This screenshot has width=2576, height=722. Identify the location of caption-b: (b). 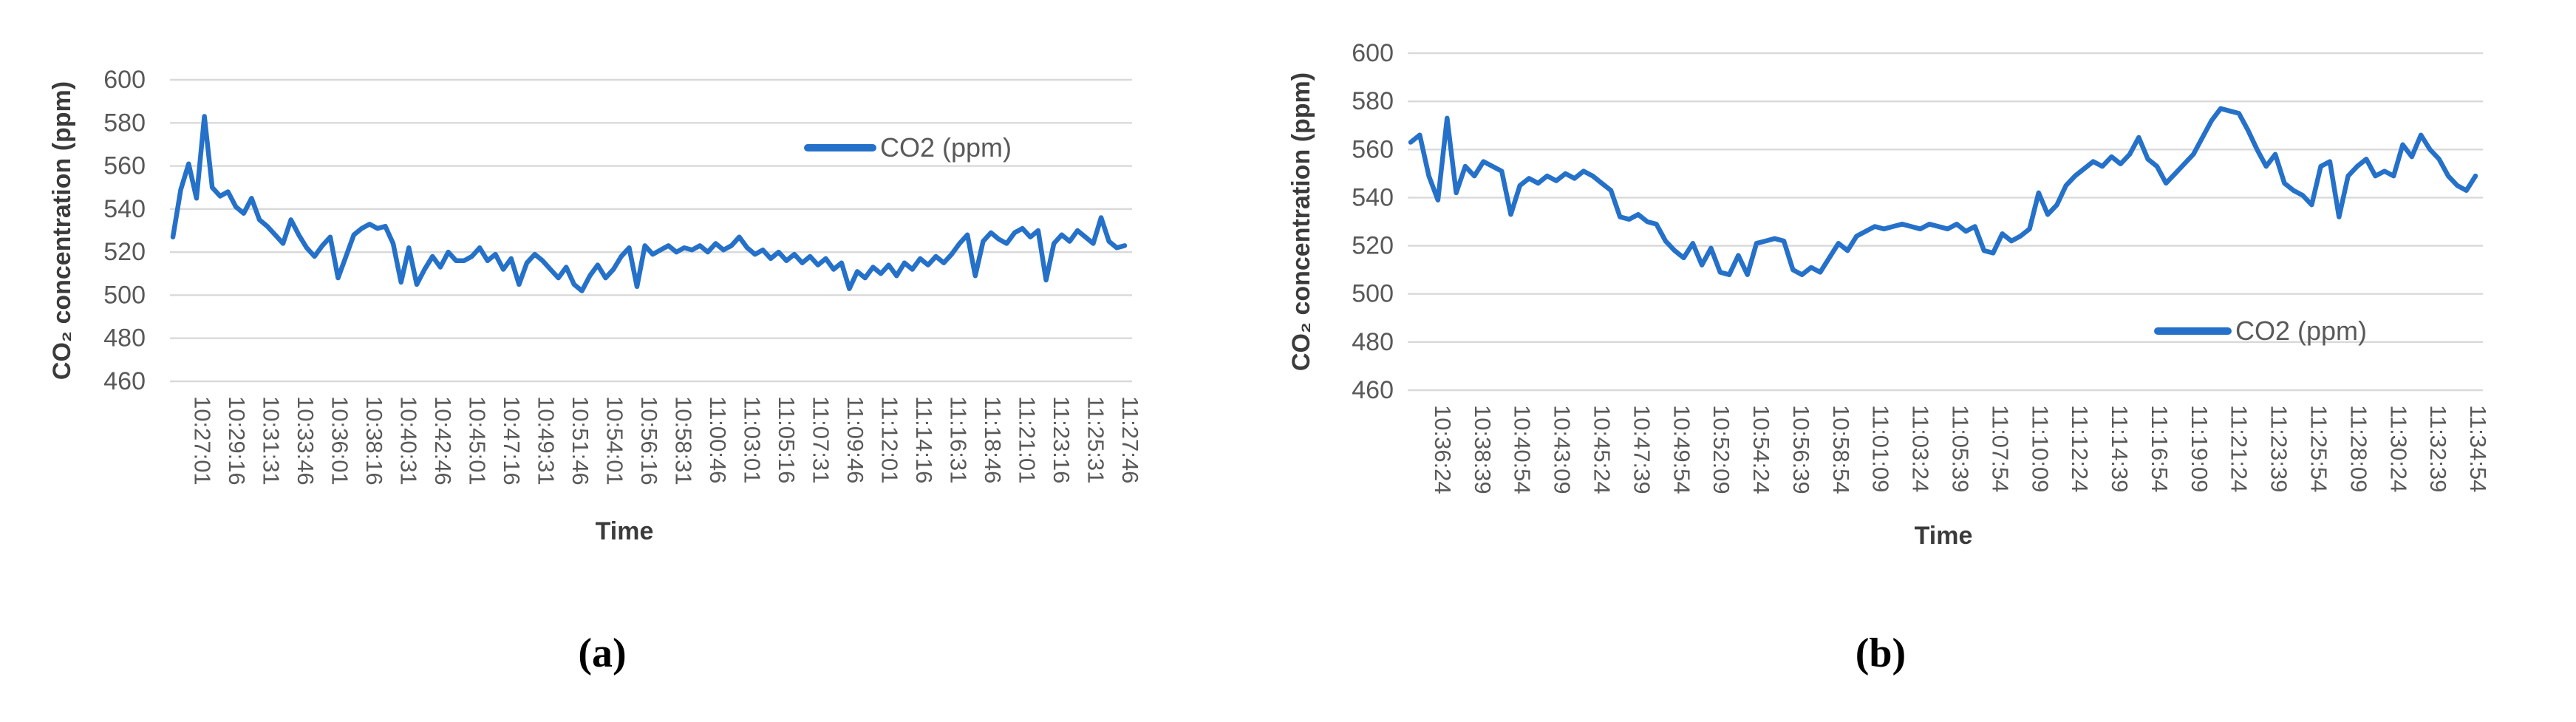
(1881, 653).